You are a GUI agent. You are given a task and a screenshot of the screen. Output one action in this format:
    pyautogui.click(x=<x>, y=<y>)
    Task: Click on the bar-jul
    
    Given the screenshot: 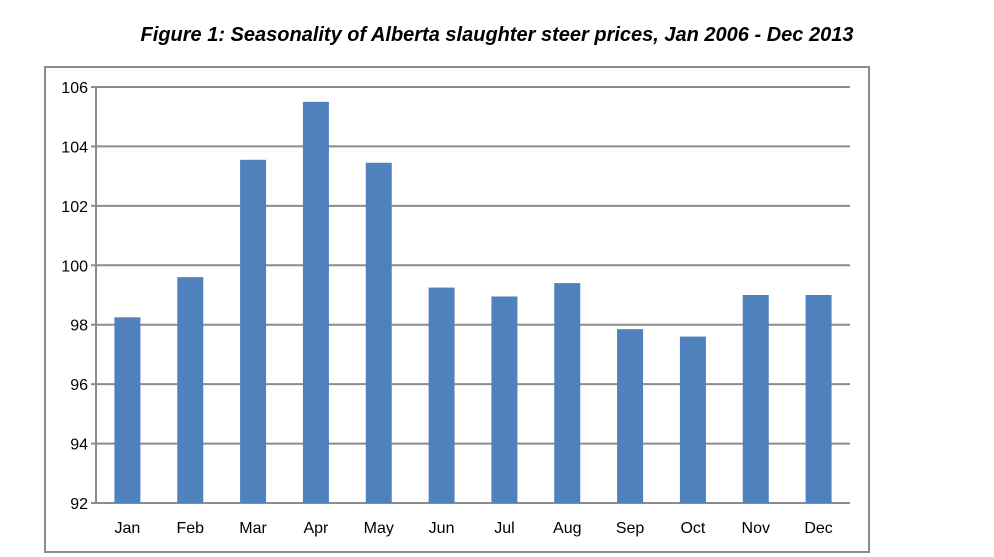 What is the action you would take?
    pyautogui.click(x=504, y=399)
    